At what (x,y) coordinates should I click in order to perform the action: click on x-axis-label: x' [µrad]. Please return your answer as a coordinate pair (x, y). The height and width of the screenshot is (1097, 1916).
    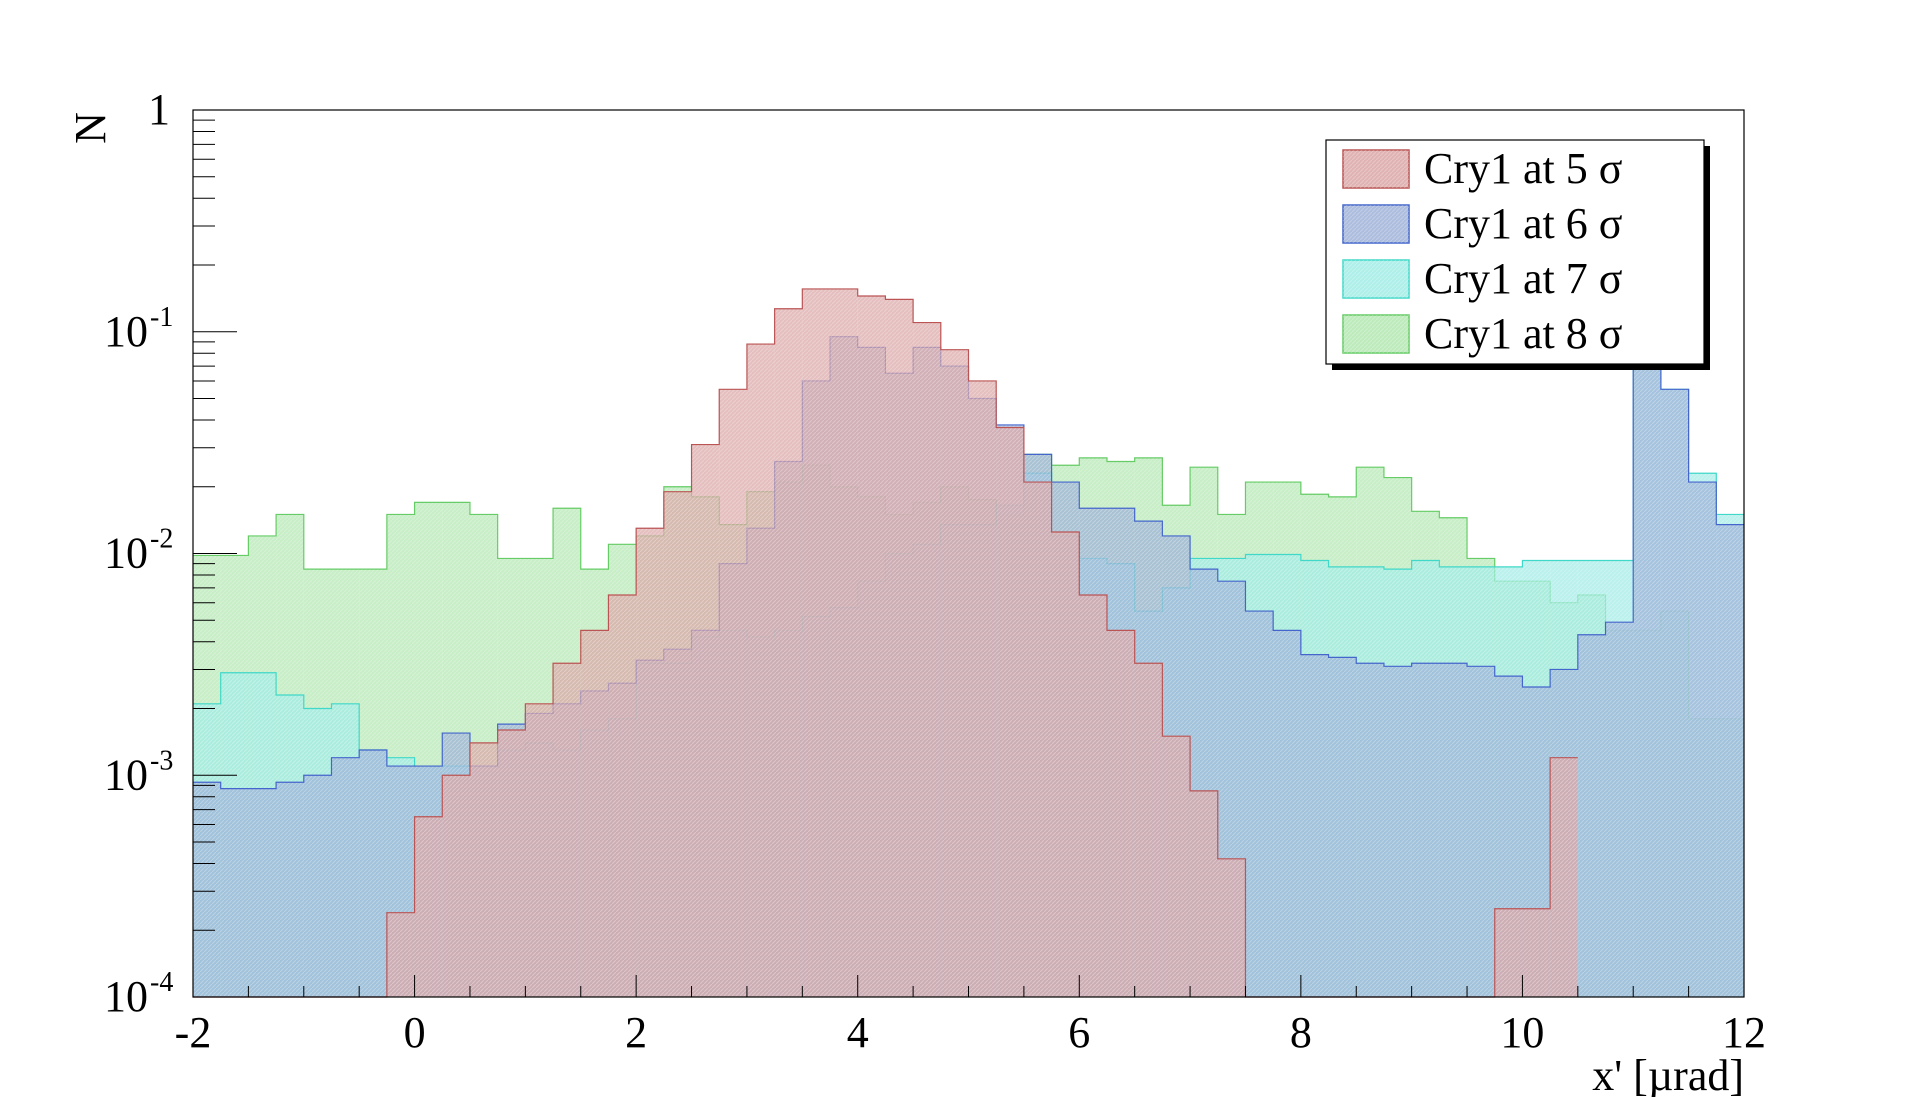
    Looking at the image, I should click on (1668, 1074).